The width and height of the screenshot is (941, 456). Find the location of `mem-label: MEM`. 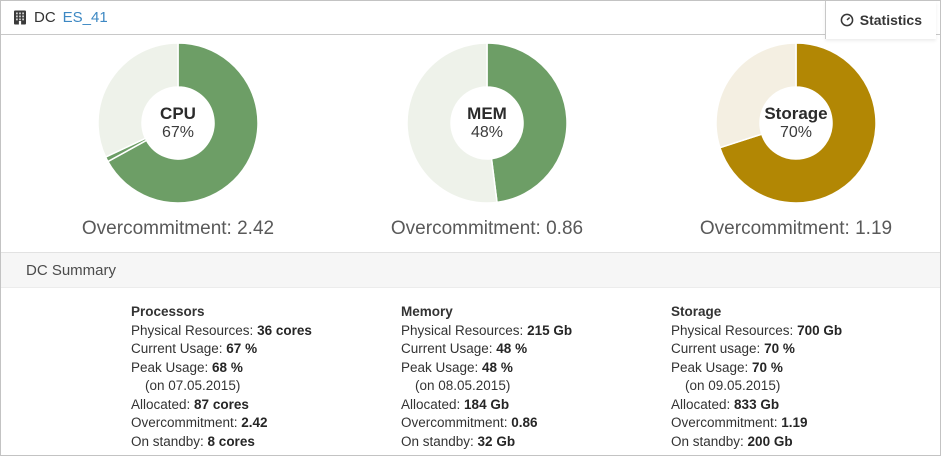

mem-label: MEM is located at coordinates (487, 114).